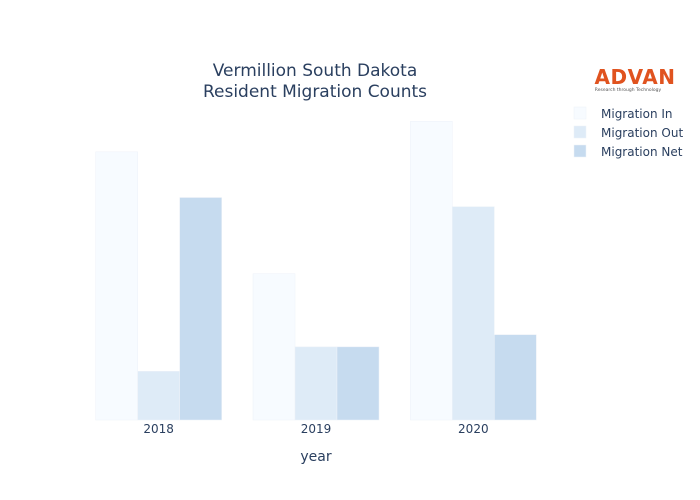 This screenshot has width=700, height=500. Describe the element at coordinates (116, 286) in the screenshot. I see `bar-migration-in-2018` at that location.